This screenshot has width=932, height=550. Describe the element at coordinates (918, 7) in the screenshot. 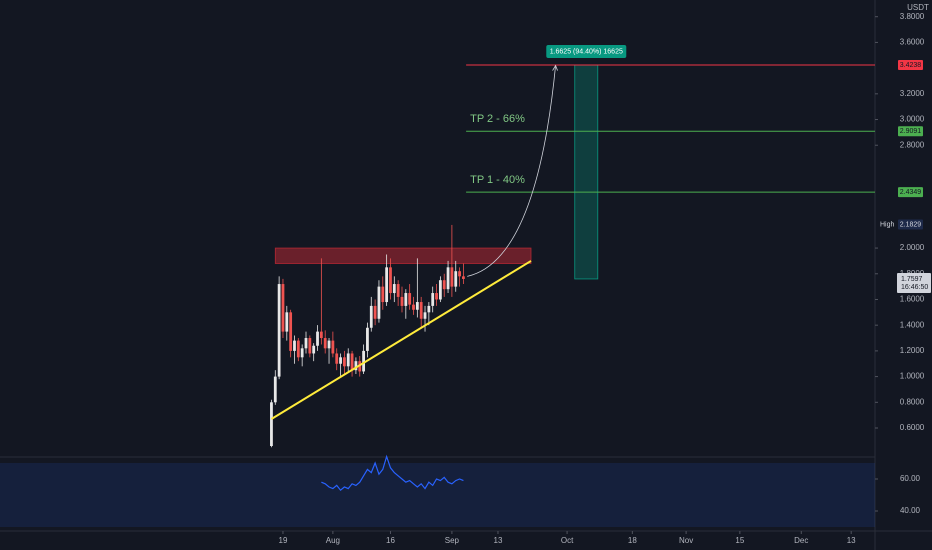

I see `currency: USDT` at that location.